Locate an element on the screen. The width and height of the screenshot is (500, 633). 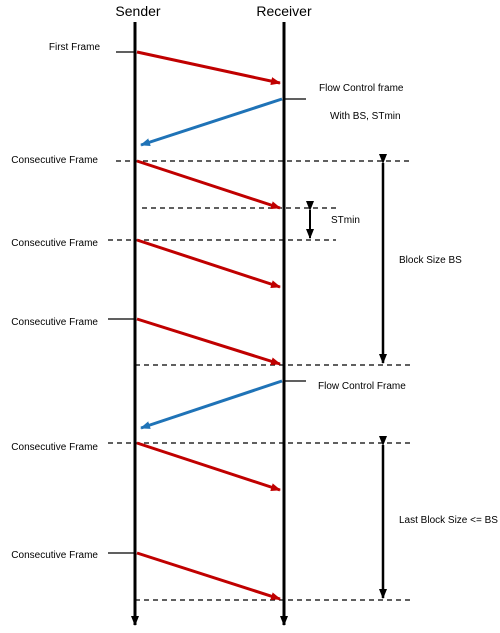
sender-label: Sender is located at coordinates (137, 11).